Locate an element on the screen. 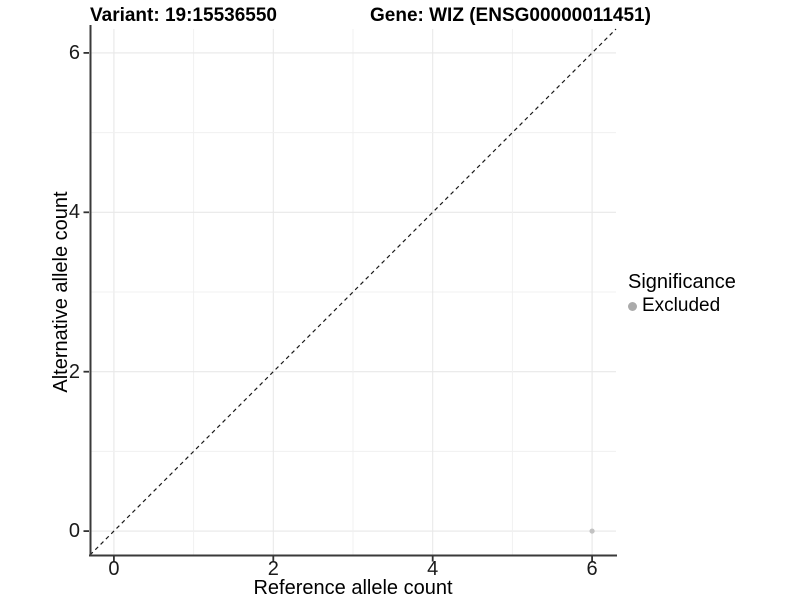 The height and width of the screenshot is (600, 800). legend-title: Significance is located at coordinates (682, 282).